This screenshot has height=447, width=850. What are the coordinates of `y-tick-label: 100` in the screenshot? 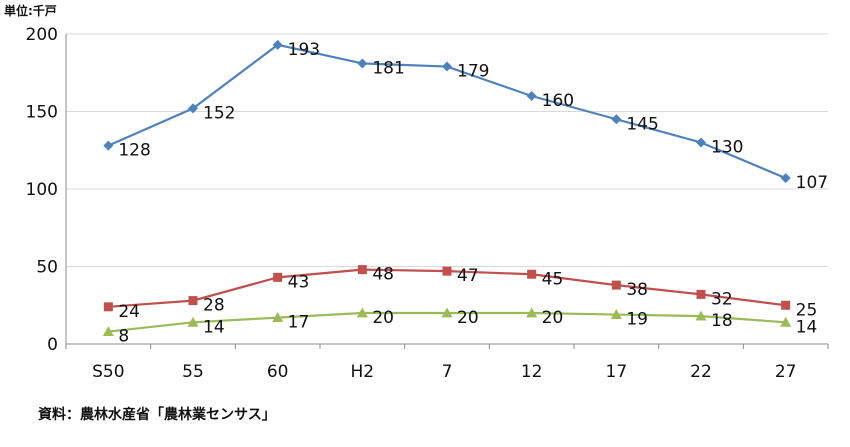 It's located at (42, 190).